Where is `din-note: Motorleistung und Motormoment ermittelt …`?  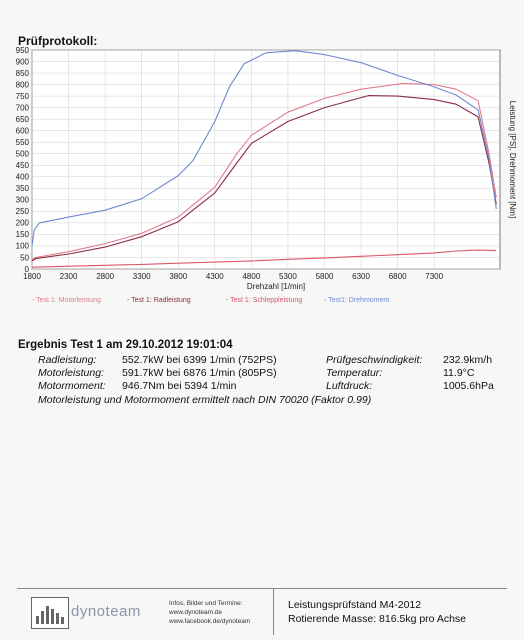
din-note: Motorleistung und Motormoment ermittelt … is located at coordinates (205, 400).